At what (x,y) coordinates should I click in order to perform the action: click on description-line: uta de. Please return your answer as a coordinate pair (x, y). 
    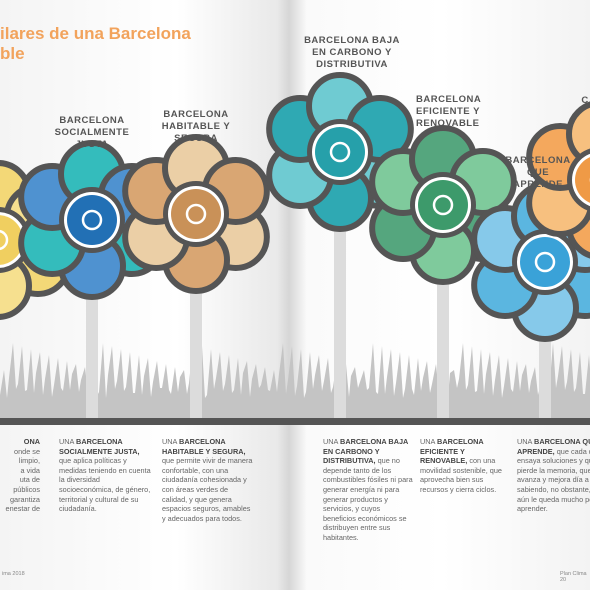
    Looking at the image, I should click on (29, 480).